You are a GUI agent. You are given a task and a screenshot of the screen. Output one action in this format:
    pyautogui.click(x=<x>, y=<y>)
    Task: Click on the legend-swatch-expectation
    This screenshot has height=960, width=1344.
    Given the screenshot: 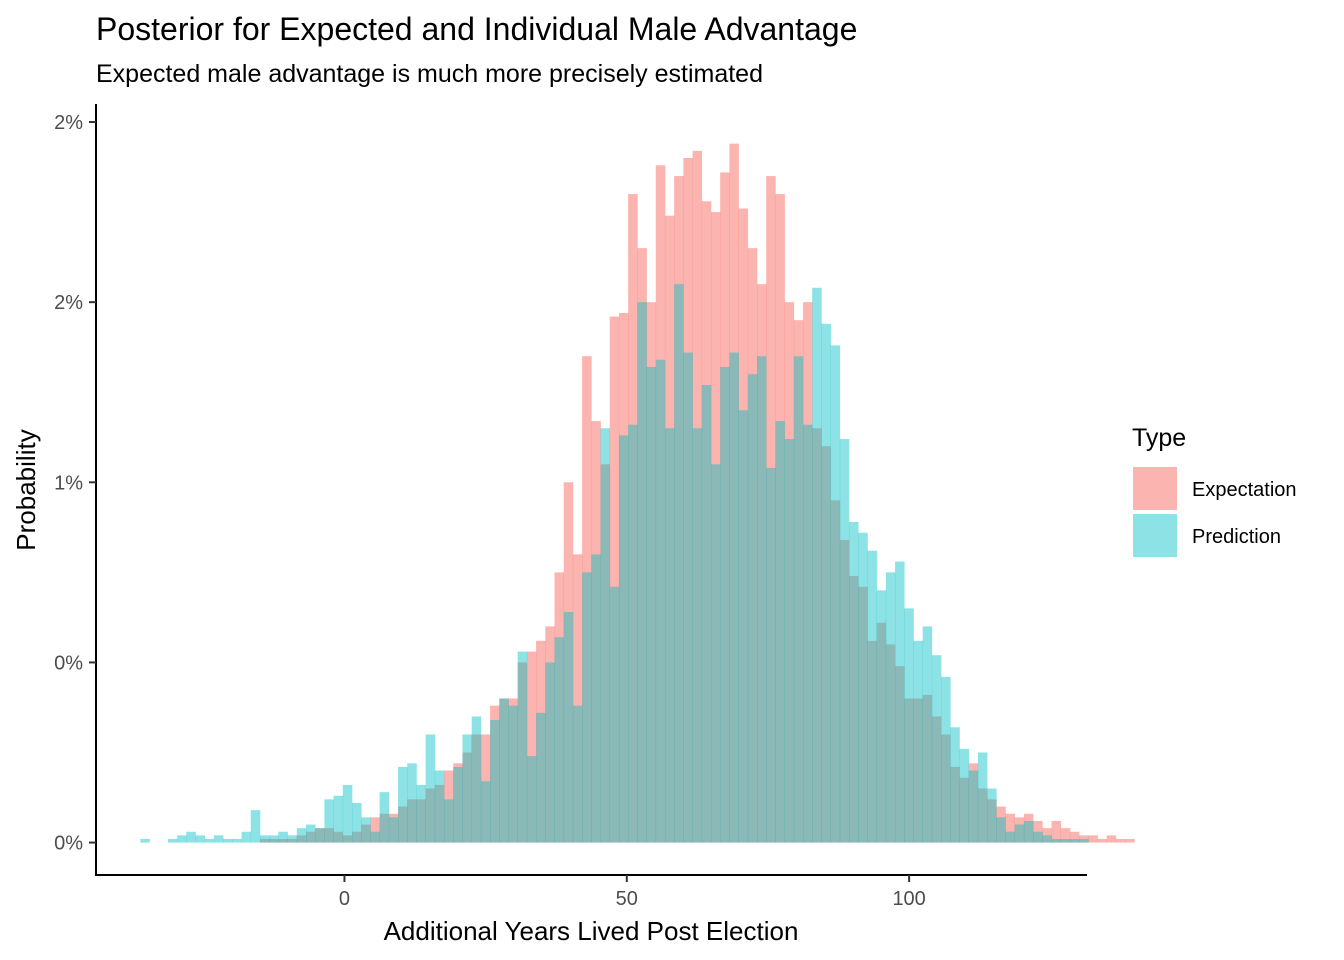 What is the action you would take?
    pyautogui.click(x=1155, y=488)
    